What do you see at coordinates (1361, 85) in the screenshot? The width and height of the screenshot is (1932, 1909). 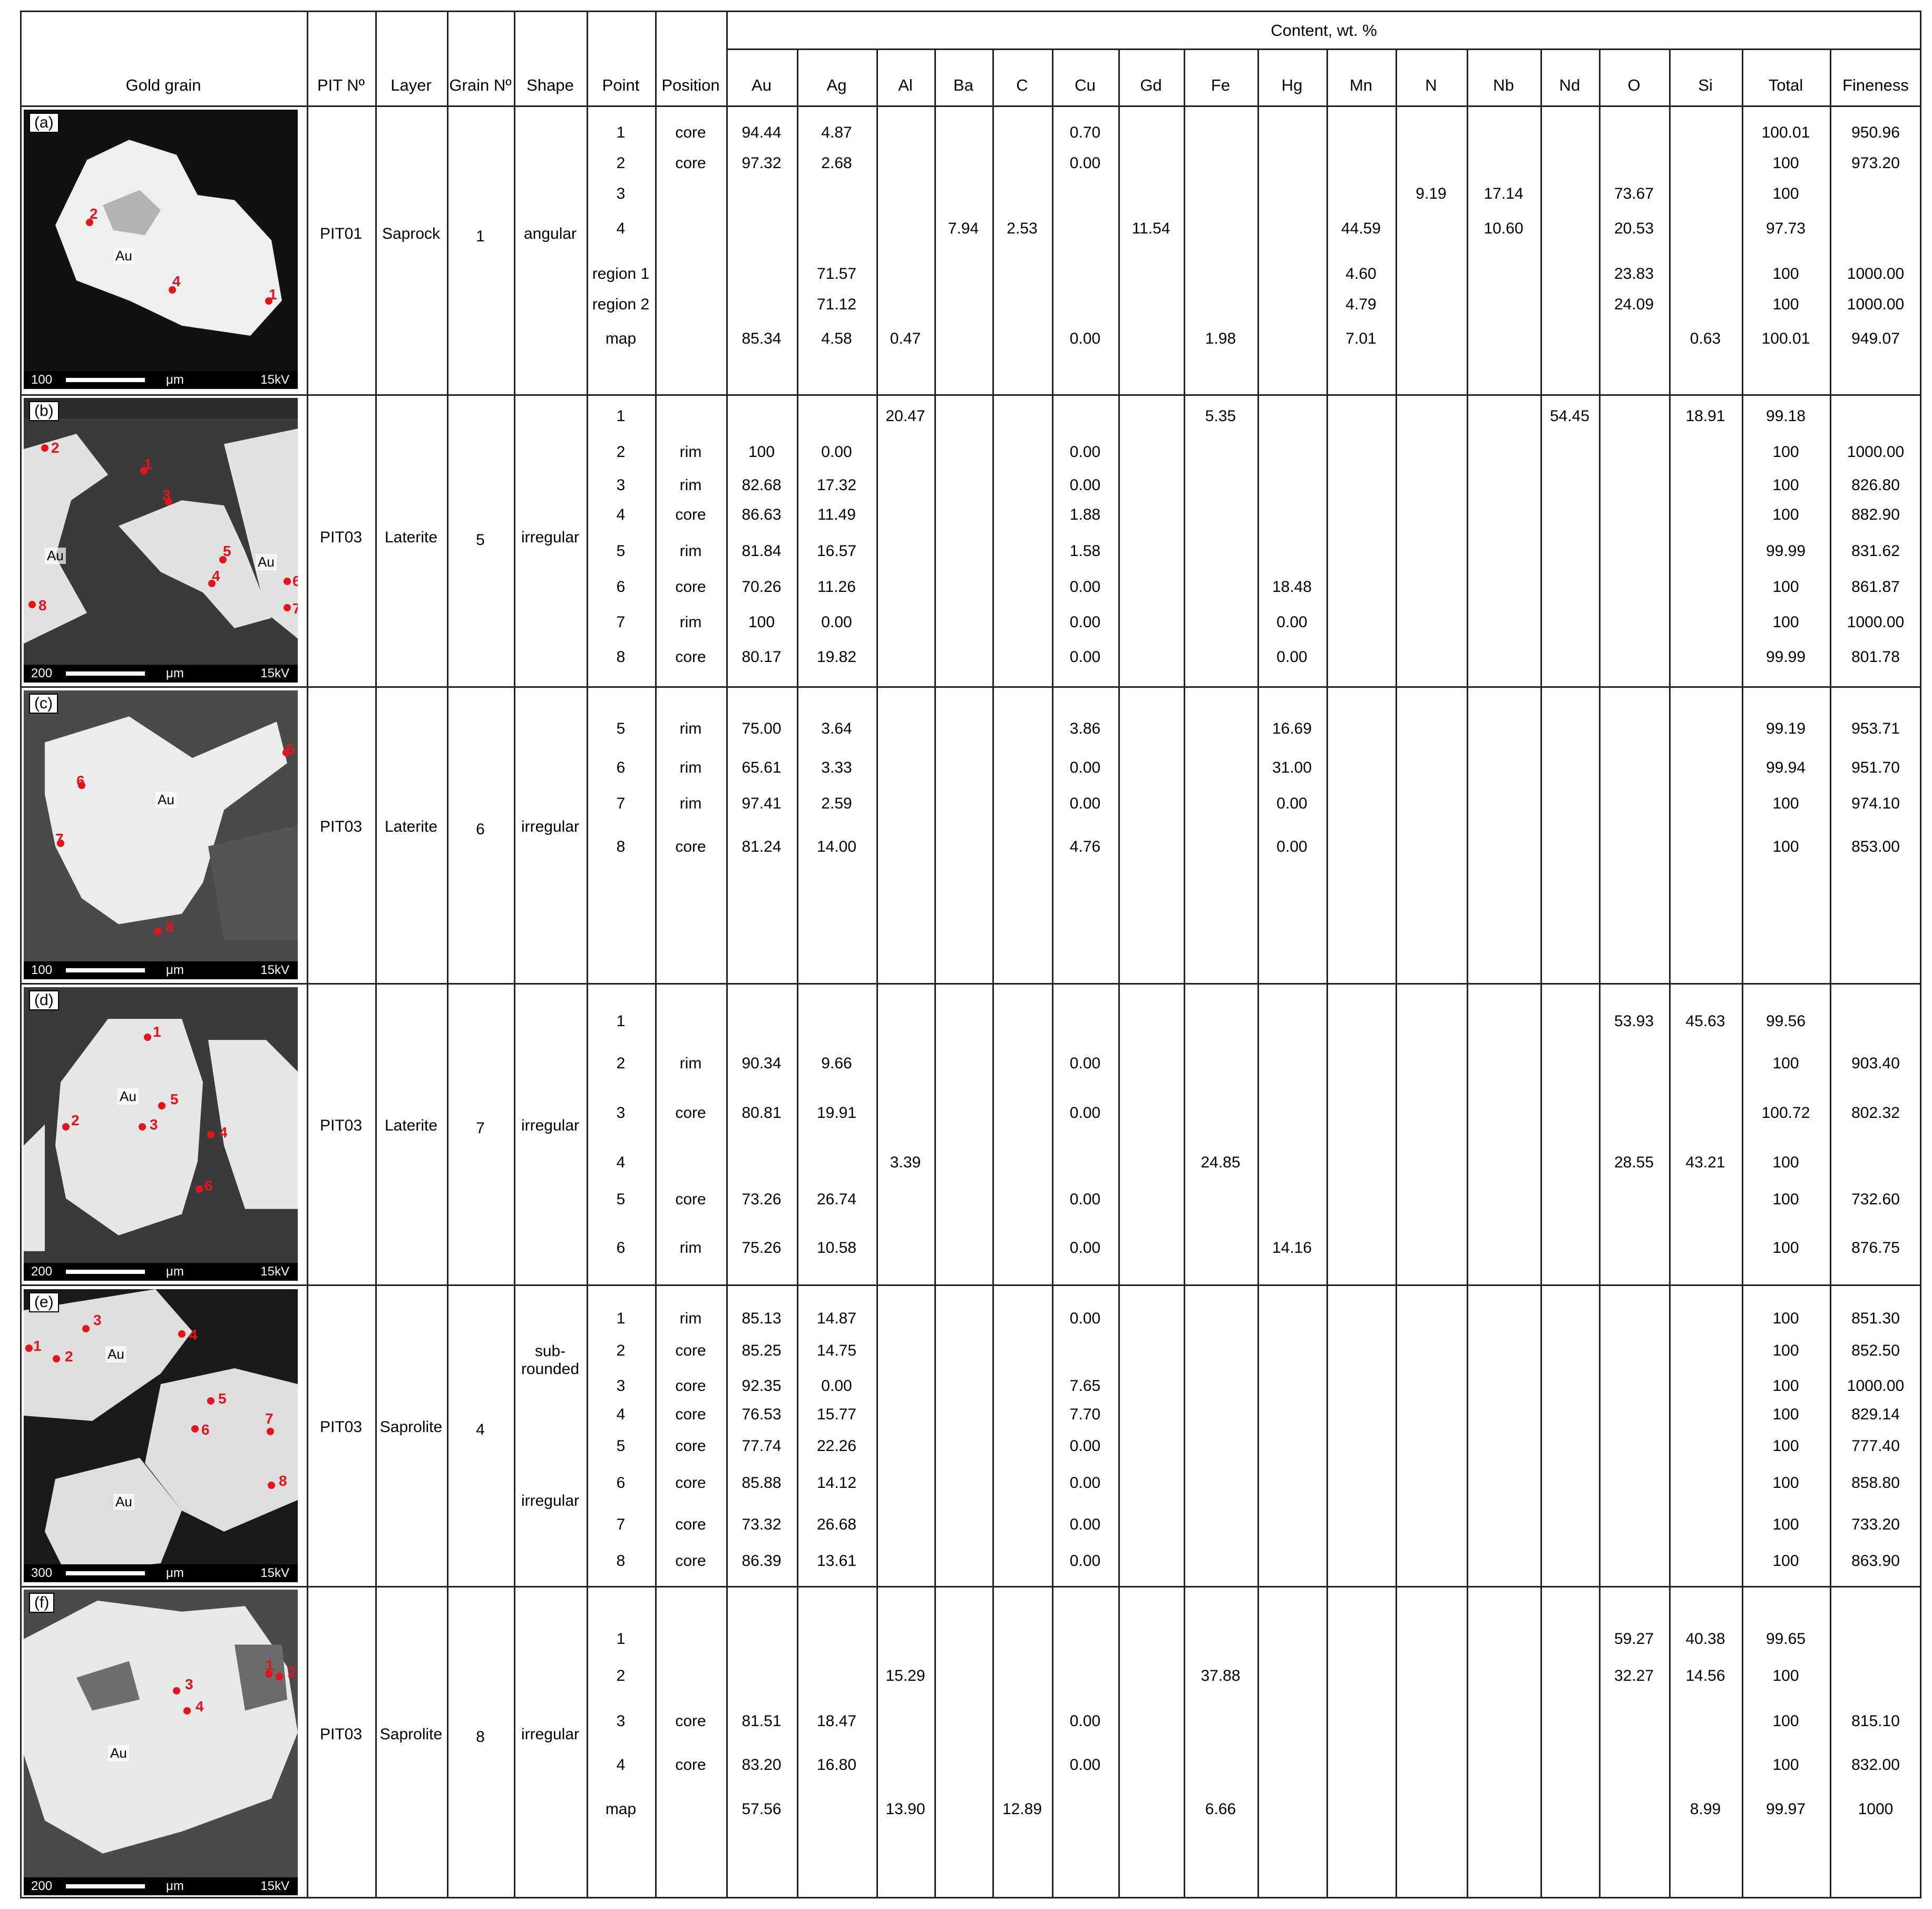 I see `header-mn: Mn` at bounding box center [1361, 85].